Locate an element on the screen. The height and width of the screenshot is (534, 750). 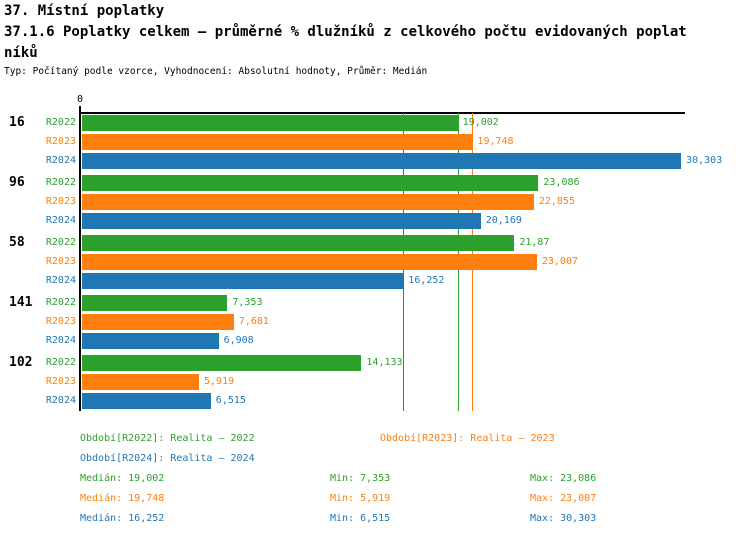
x-axis-line is located at coordinates (382, 113).